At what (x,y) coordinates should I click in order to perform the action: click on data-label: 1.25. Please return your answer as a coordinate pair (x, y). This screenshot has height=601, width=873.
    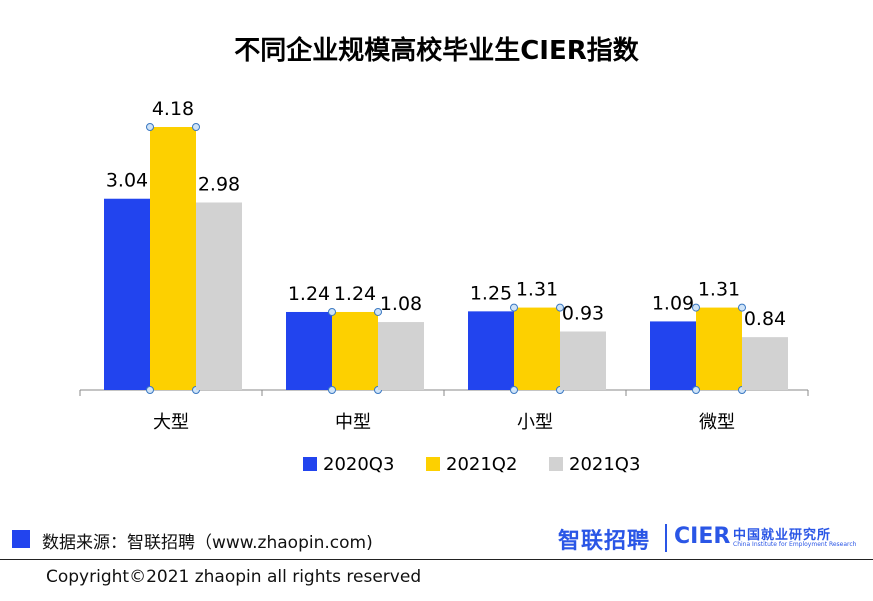
    Looking at the image, I should click on (491, 293).